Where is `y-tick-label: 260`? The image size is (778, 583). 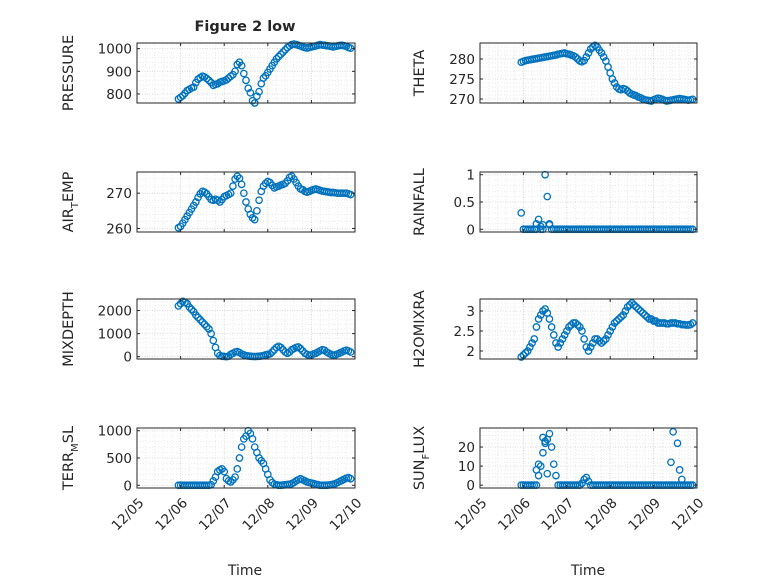 y-tick-label: 260 is located at coordinates (119, 229).